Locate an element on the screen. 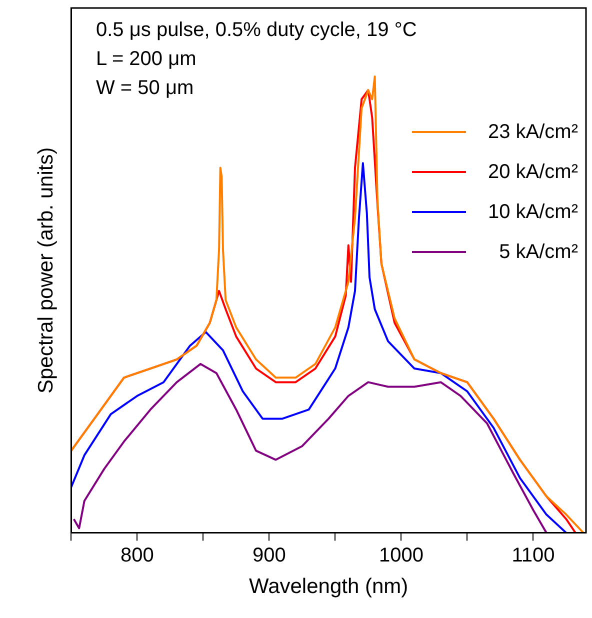  text: L = 200 μm is located at coordinates (147, 59).